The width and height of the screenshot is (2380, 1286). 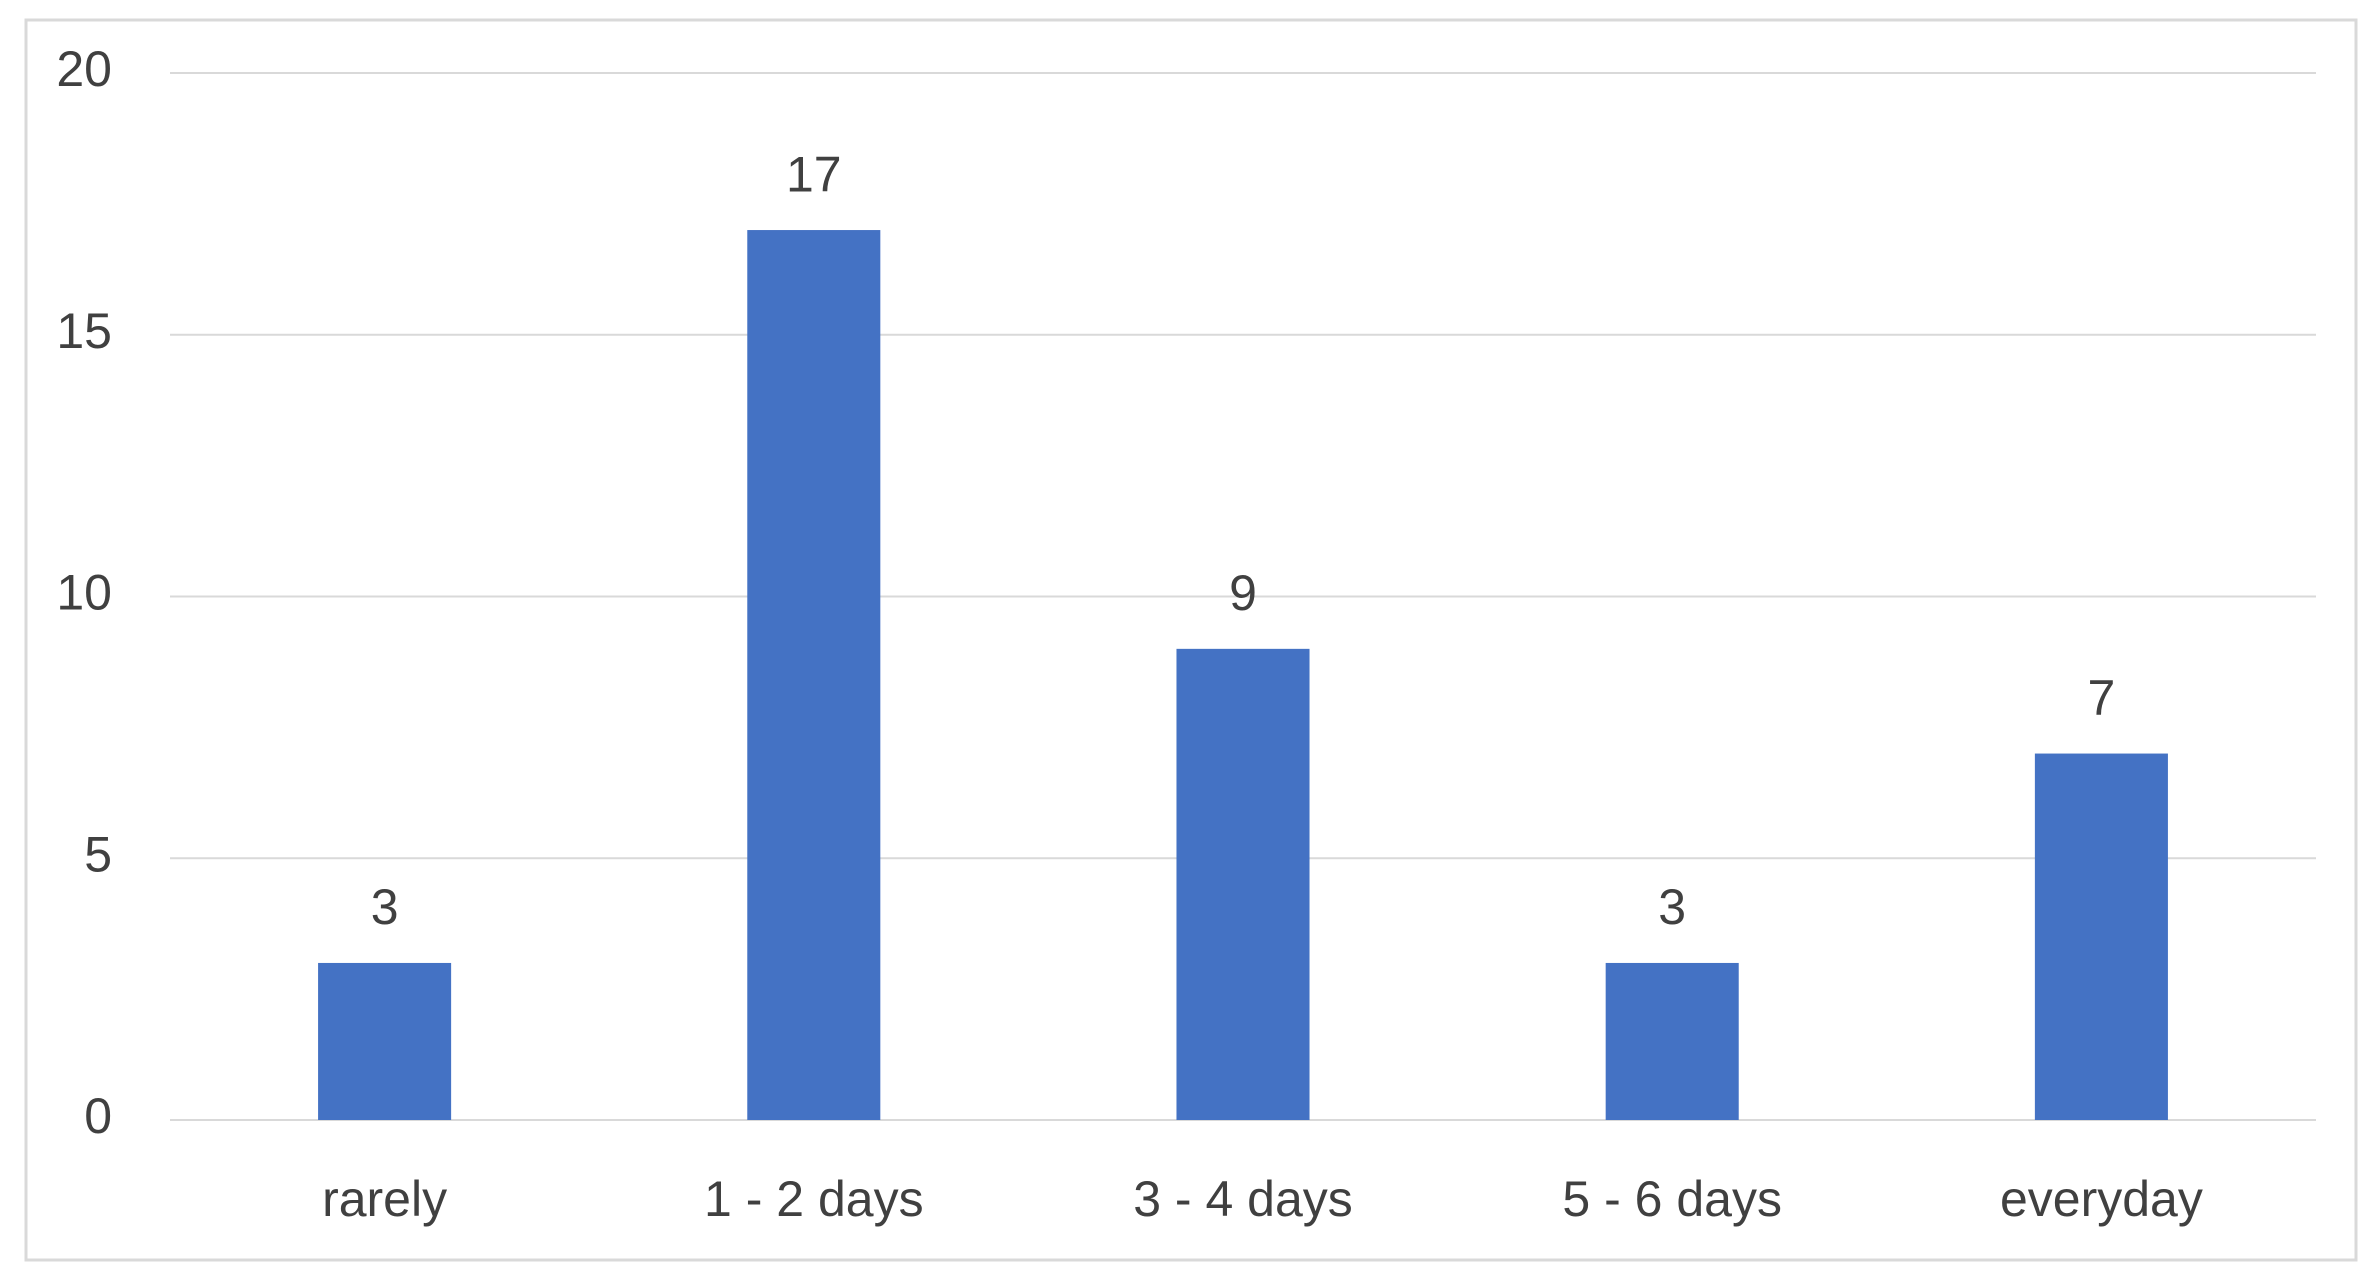 I want to click on data-label: 17, so click(x=814, y=174).